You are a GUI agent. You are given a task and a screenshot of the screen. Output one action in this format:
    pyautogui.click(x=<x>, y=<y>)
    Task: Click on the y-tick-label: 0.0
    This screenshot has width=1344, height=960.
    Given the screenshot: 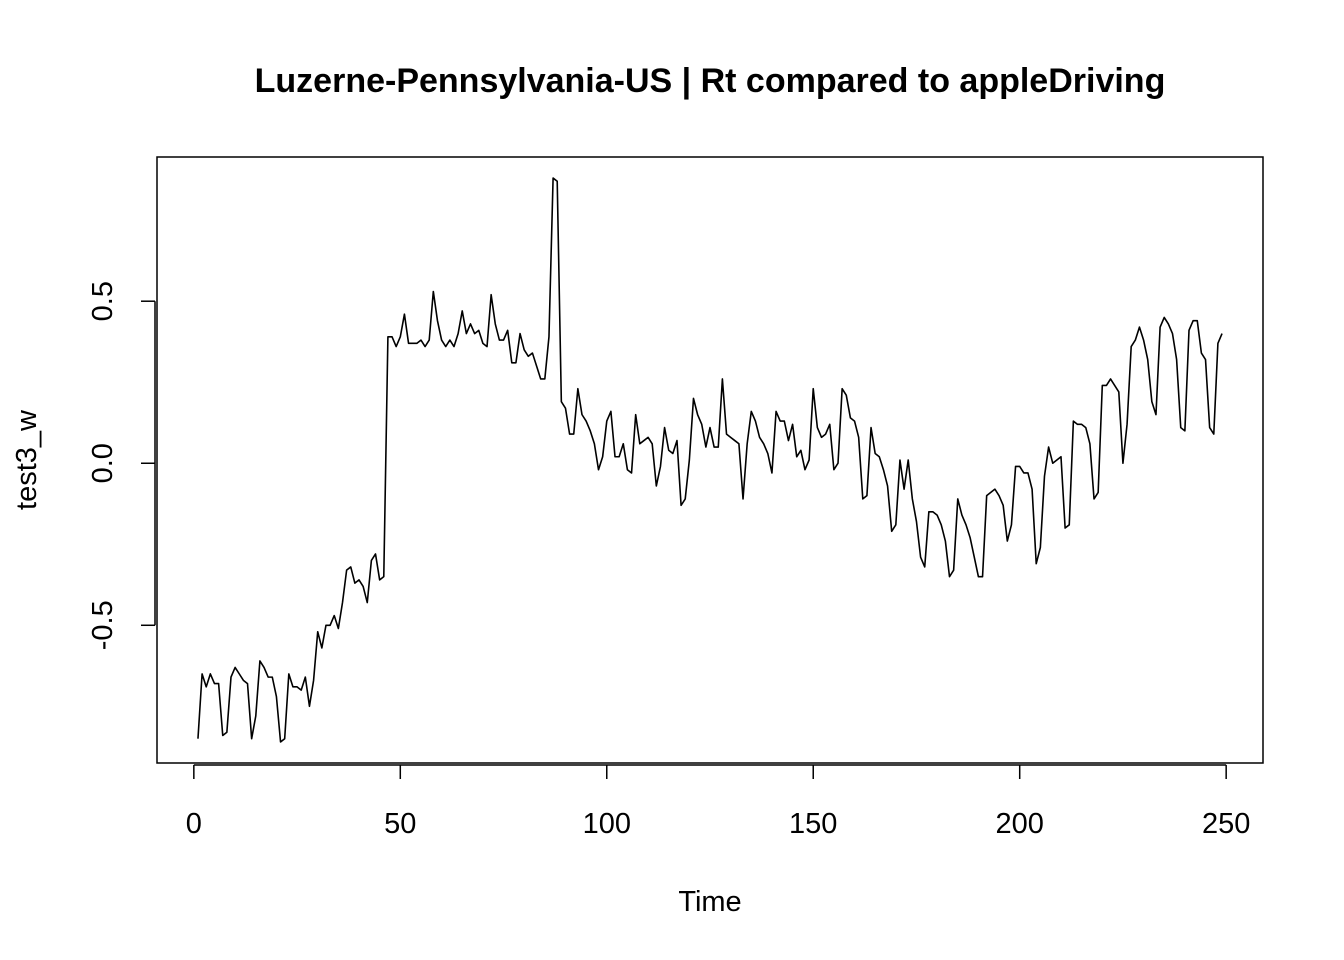 What is the action you would take?
    pyautogui.click(x=103, y=463)
    